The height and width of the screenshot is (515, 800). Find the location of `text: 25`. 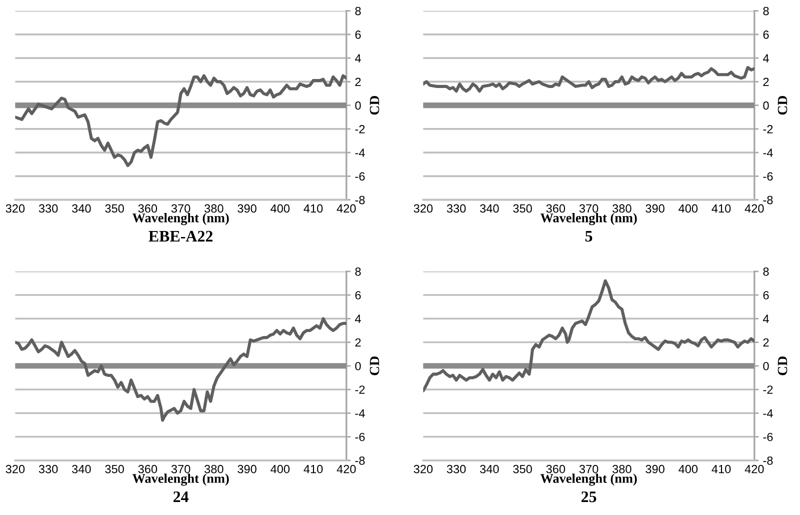

text: 25 is located at coordinates (588, 496).